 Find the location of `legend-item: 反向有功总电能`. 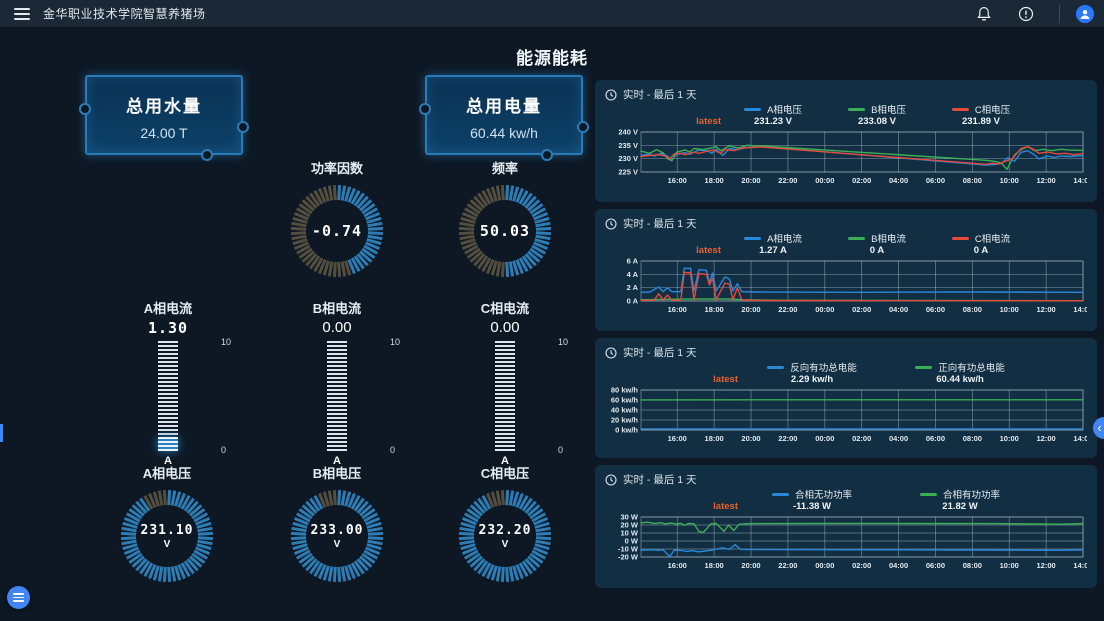

legend-item: 反向有功总电能 is located at coordinates (812, 367).